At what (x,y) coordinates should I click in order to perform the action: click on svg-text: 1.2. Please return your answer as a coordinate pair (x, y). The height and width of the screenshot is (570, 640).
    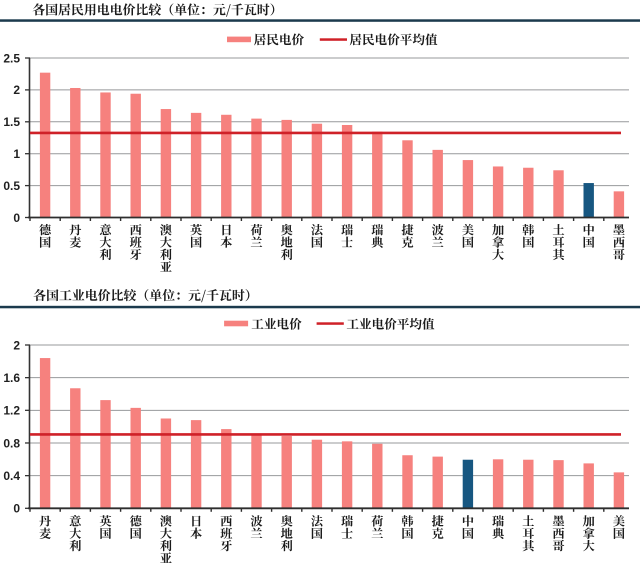
    Looking at the image, I should click on (11, 411).